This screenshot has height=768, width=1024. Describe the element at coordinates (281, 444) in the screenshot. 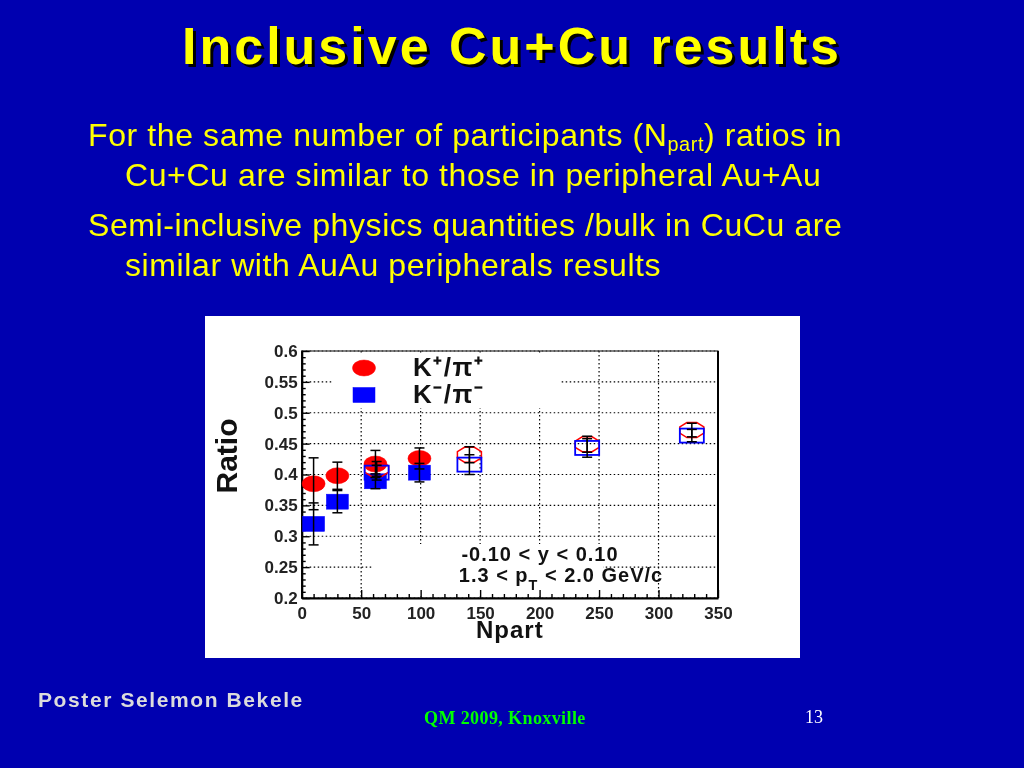

I see `y-tick-label: 0.45` at that location.